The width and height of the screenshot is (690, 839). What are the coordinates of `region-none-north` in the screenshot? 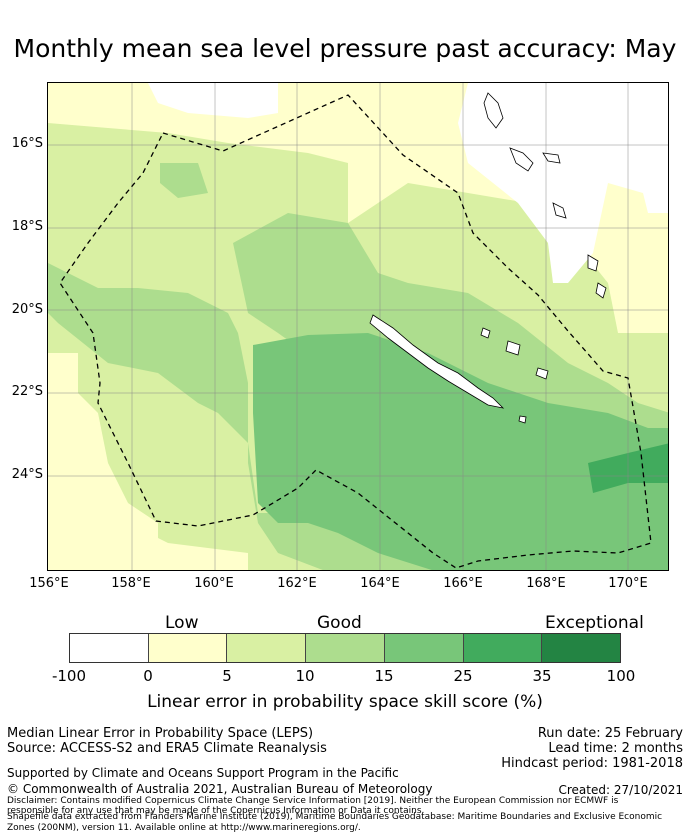 It's located at (213, 100).